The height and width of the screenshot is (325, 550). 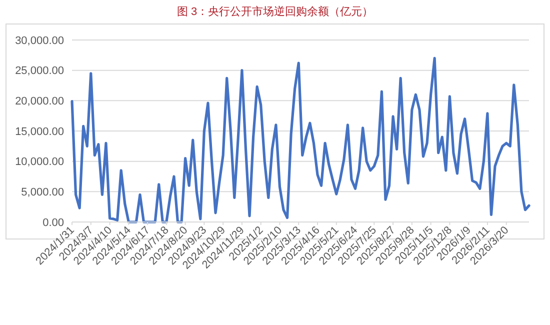 I want to click on y-tick-label: 0.00, so click(x=53, y=222).